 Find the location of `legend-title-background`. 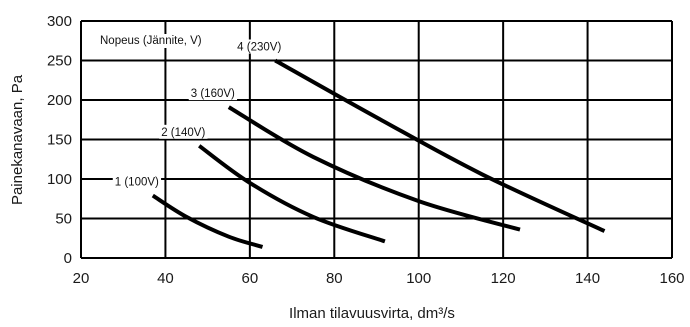

legend-title-background is located at coordinates (151, 41).